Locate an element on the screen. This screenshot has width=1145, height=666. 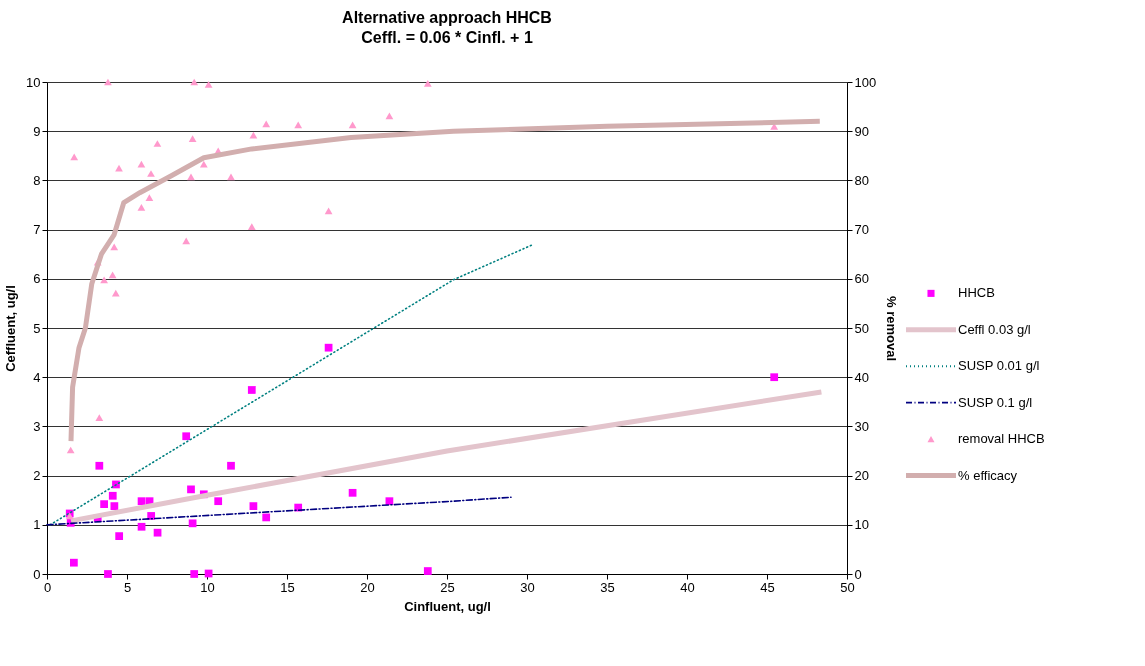
y-tick-label: 3 is located at coordinates (37, 426).